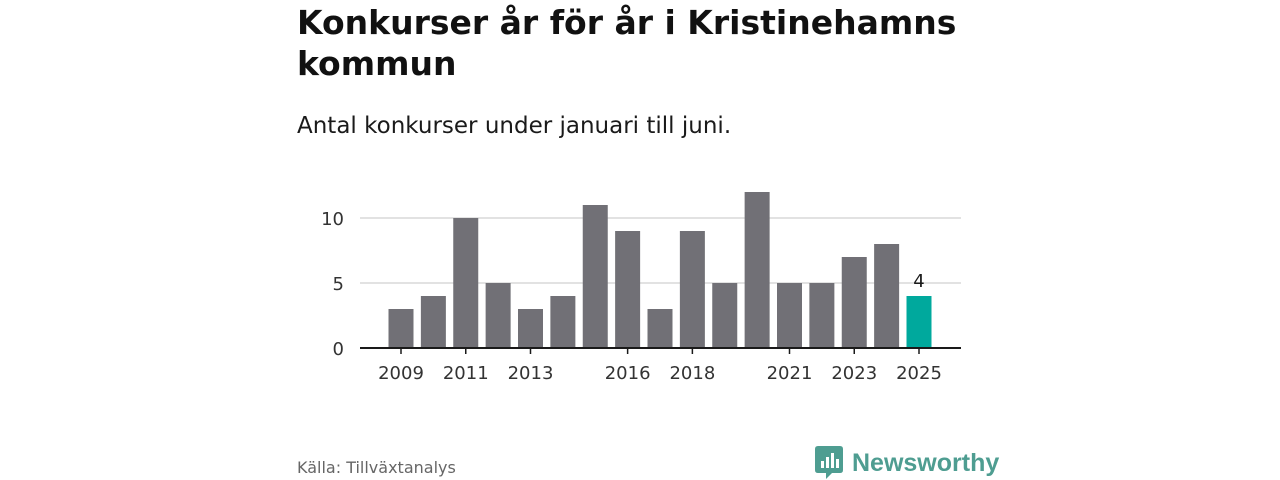  I want to click on bar-2010, so click(433, 322).